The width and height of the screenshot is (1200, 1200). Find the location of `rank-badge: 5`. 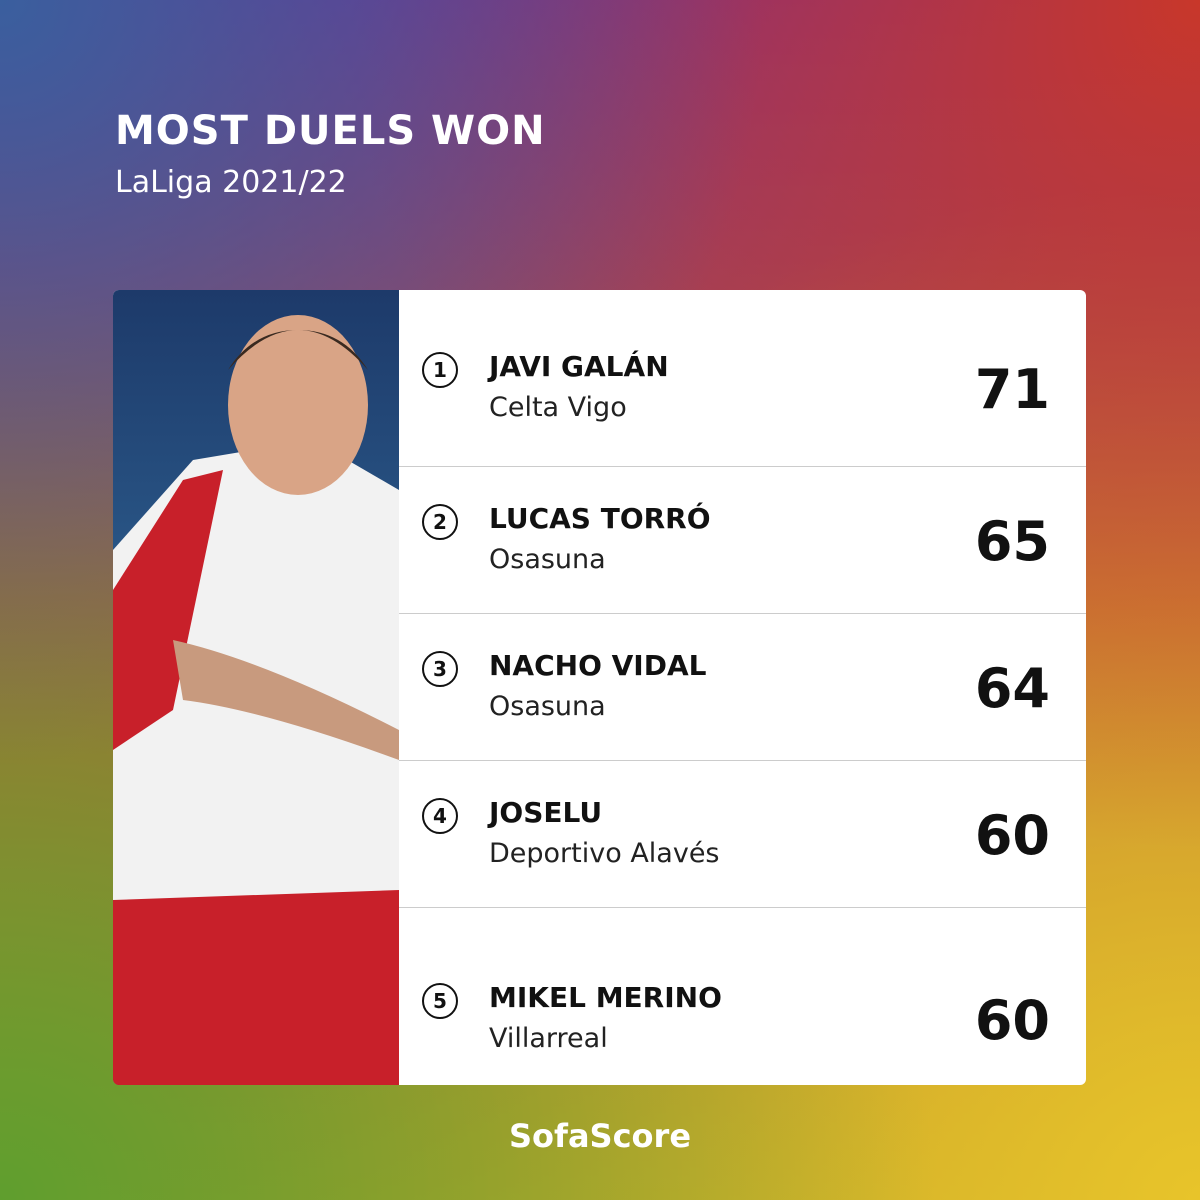

rank-badge: 5 is located at coordinates (440, 1001).